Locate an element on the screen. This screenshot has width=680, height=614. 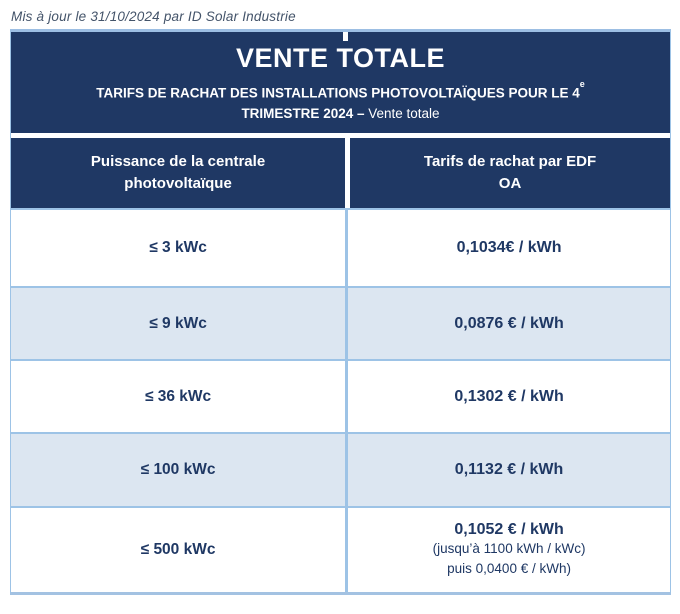
subtitle-line2-regular: Vente totale is located at coordinates (404, 114).